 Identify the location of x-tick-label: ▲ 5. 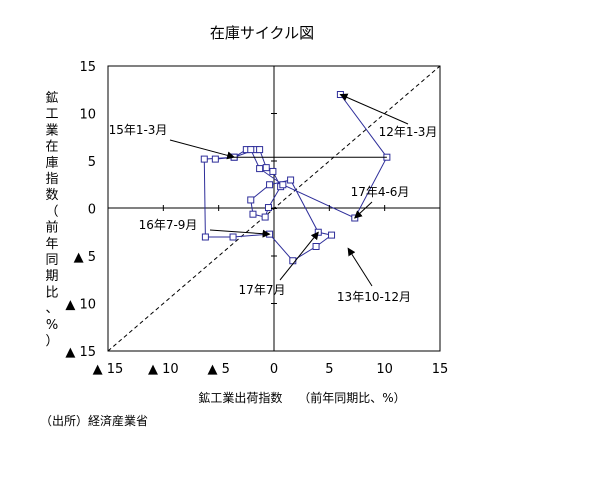
(218, 369).